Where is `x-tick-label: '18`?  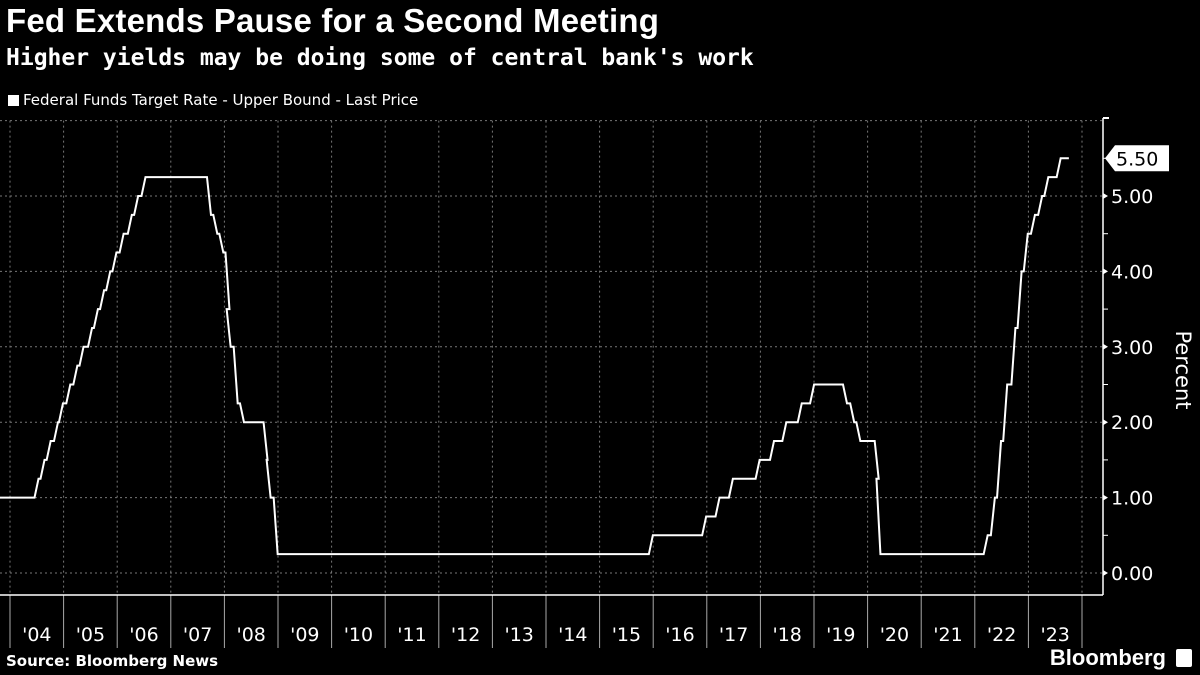
x-tick-label: '18 is located at coordinates (786, 635).